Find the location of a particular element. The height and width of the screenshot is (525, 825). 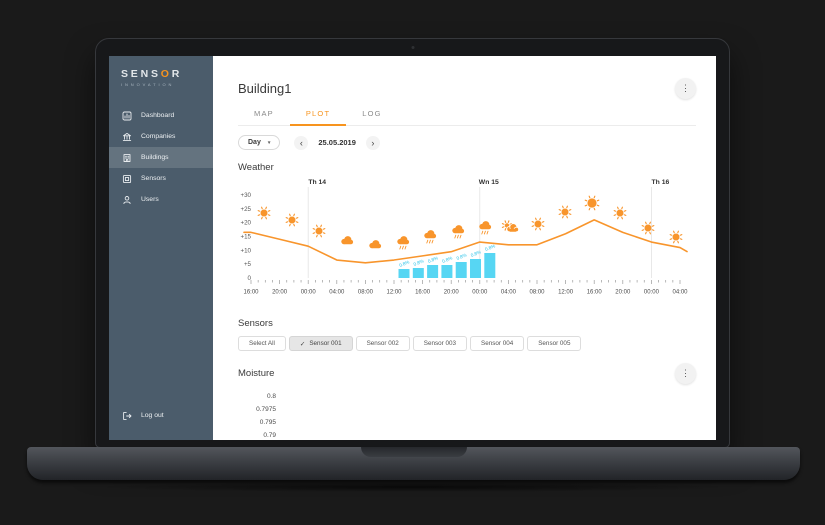

tab-plot: PLOT is located at coordinates (318, 117).